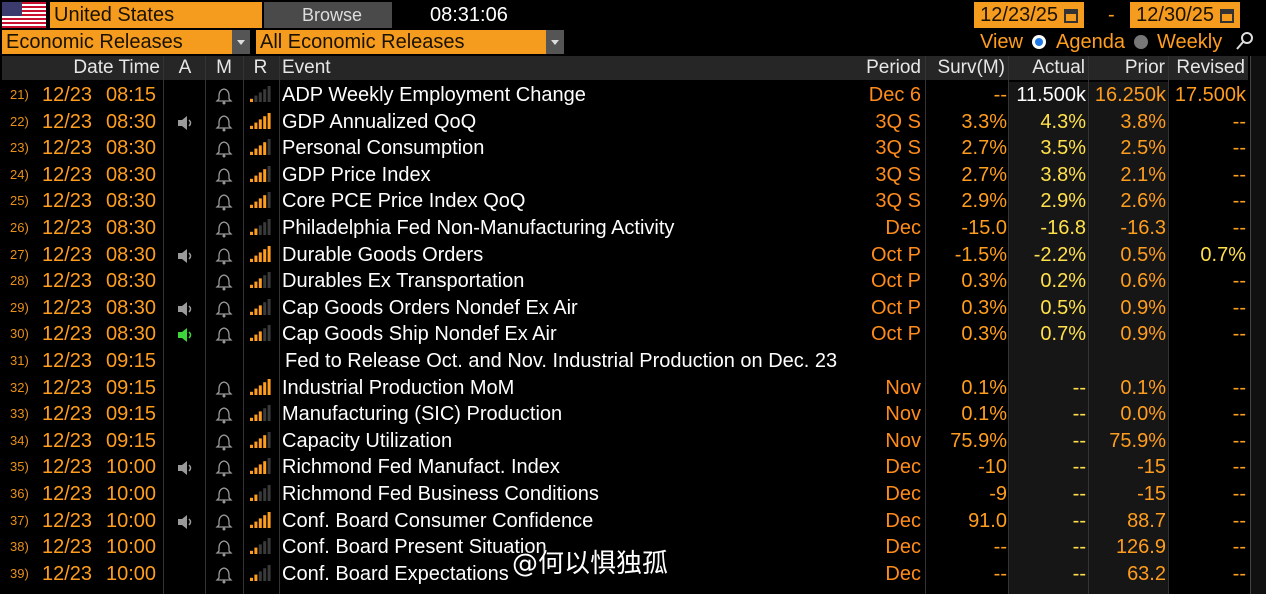 This screenshot has height=594, width=1266. What do you see at coordinates (984, 228) in the screenshot?
I see `survey: -15.0` at bounding box center [984, 228].